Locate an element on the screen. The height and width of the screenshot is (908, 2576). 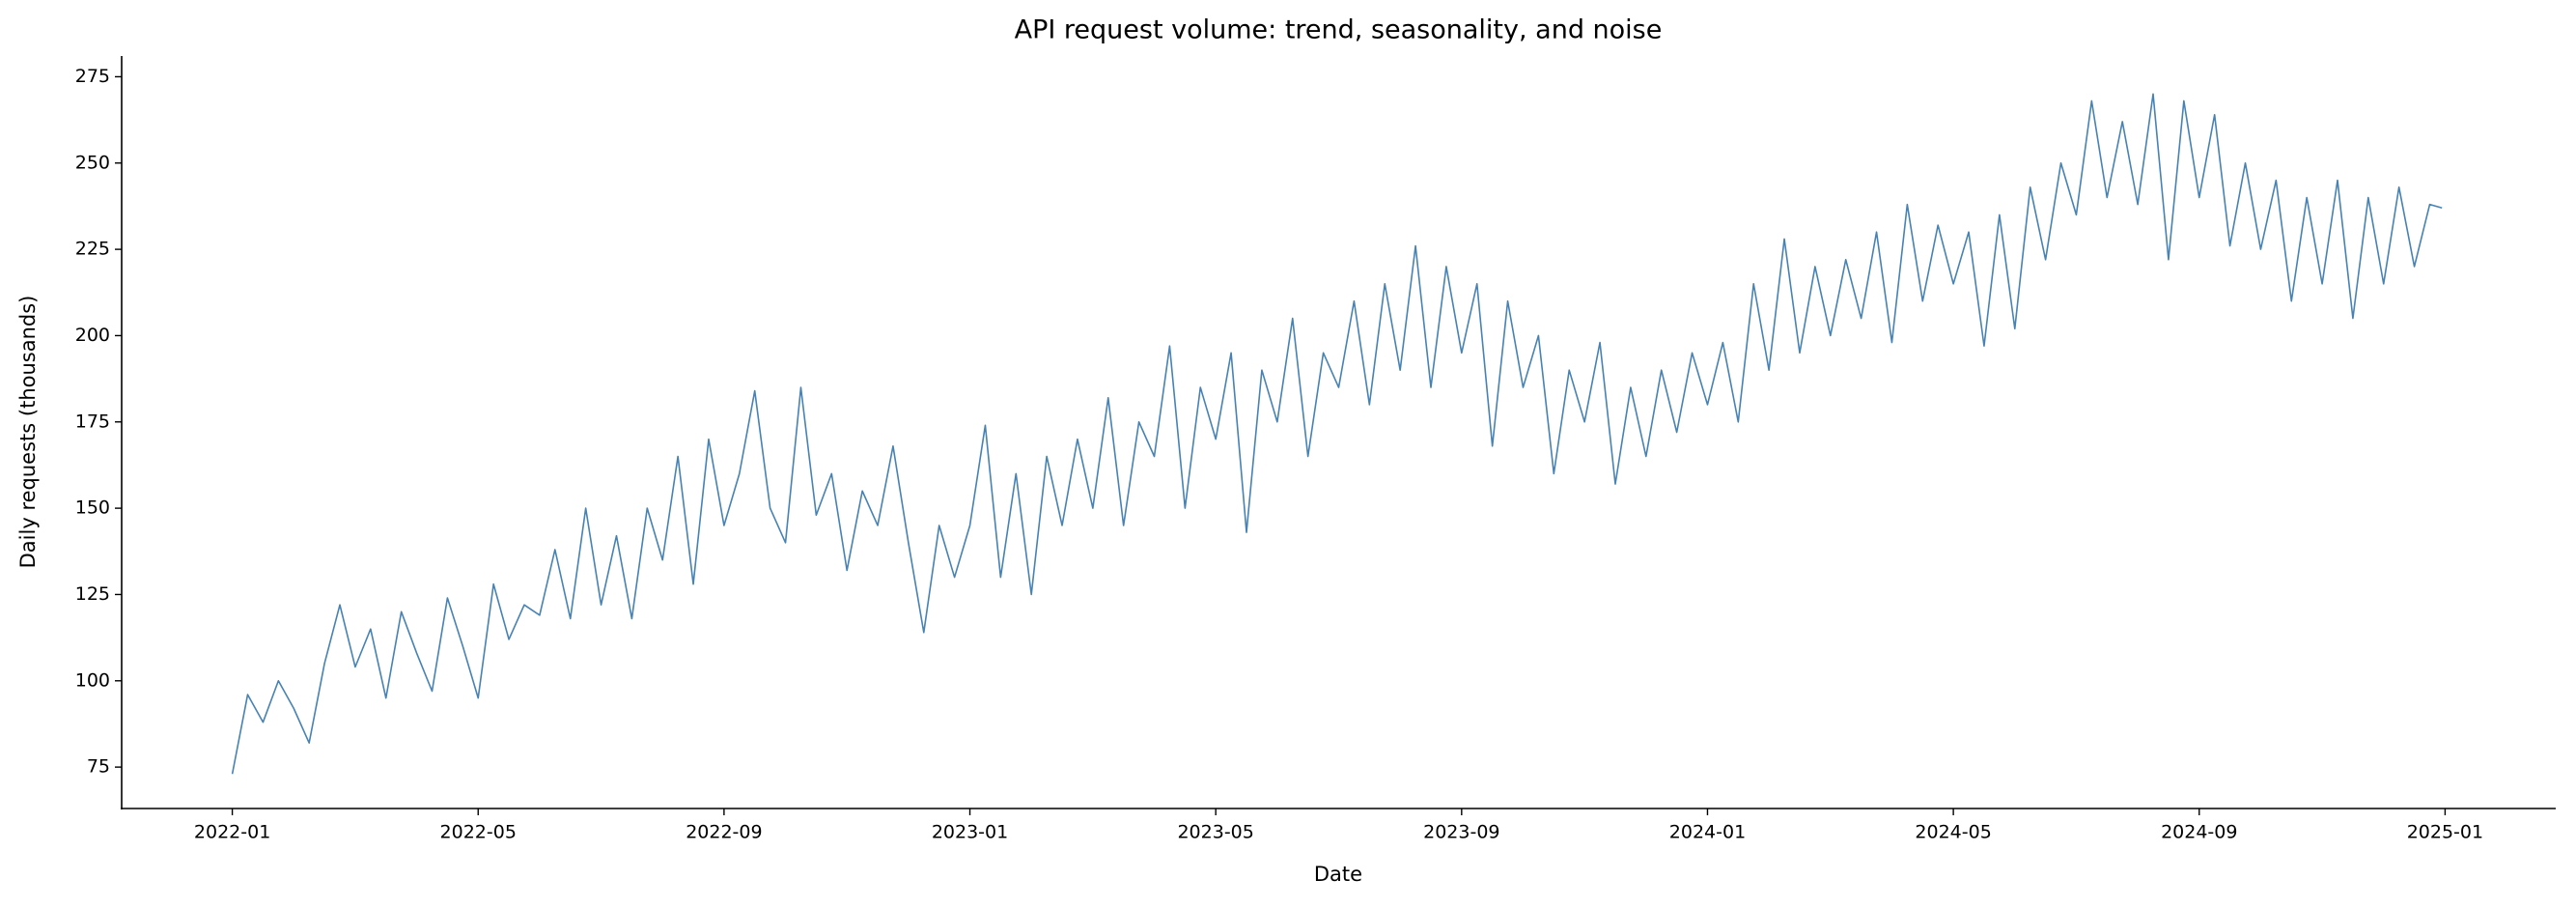
x-axis-label: Date is located at coordinates (1338, 874).